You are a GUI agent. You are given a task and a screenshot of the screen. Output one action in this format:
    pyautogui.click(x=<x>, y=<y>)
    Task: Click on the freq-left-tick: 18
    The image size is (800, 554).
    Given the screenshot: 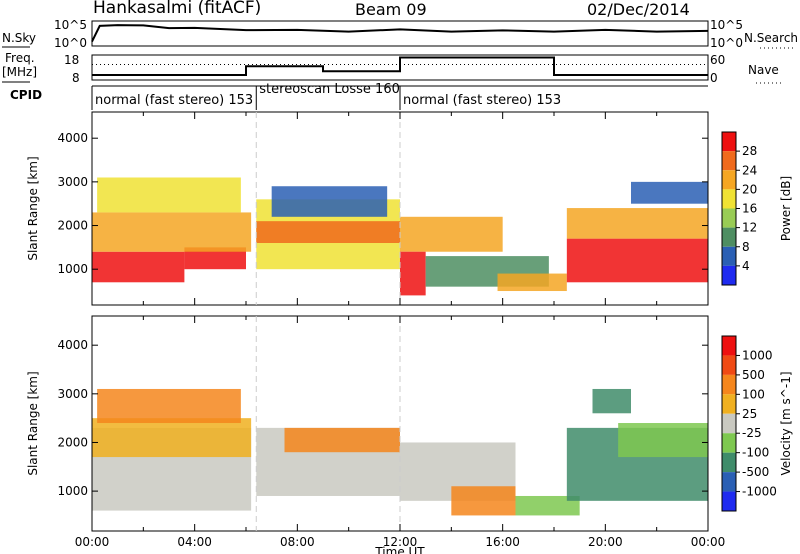 What is the action you would take?
    pyautogui.click(x=71, y=60)
    